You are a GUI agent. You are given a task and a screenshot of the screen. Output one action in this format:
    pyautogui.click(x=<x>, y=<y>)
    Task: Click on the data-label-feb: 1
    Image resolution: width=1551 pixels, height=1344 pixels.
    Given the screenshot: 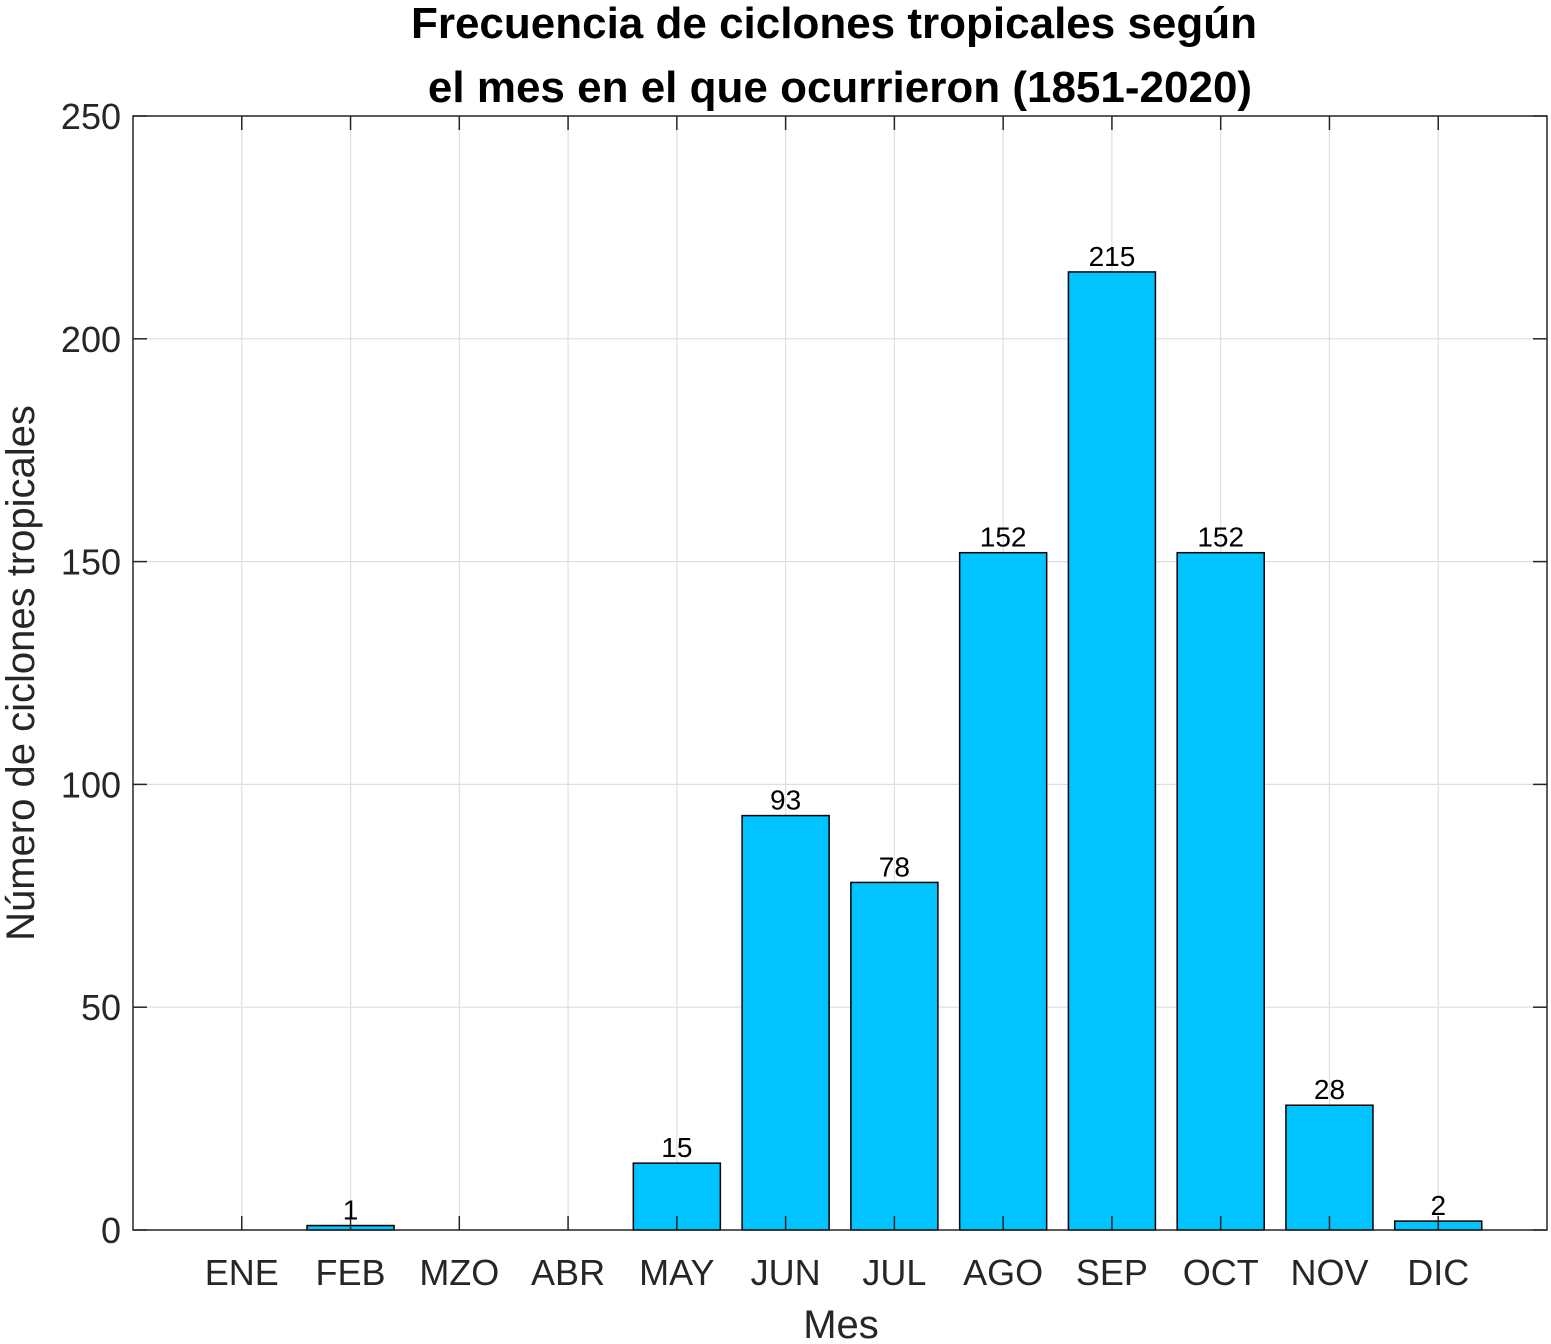 What is the action you would take?
    pyautogui.click(x=351, y=1210)
    